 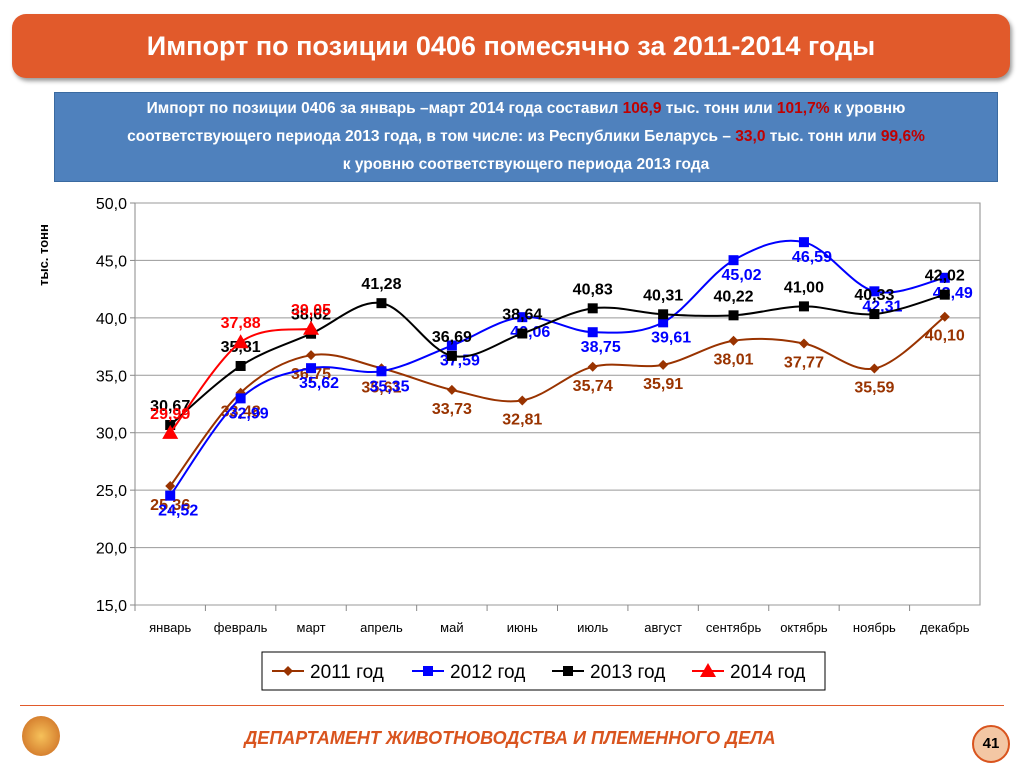 I want to click on legend-label: 2011 год, so click(x=347, y=672).